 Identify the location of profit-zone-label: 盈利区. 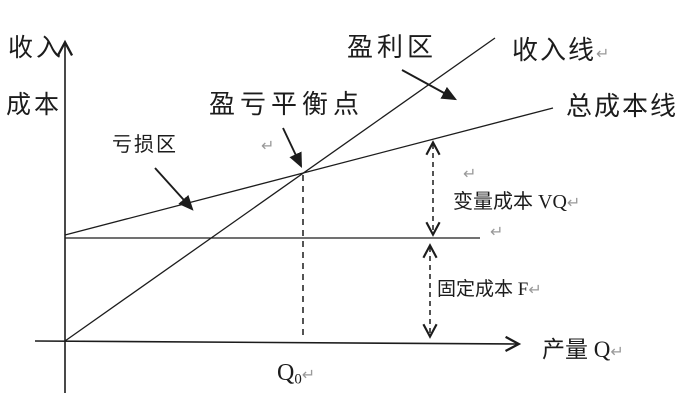
(392, 47).